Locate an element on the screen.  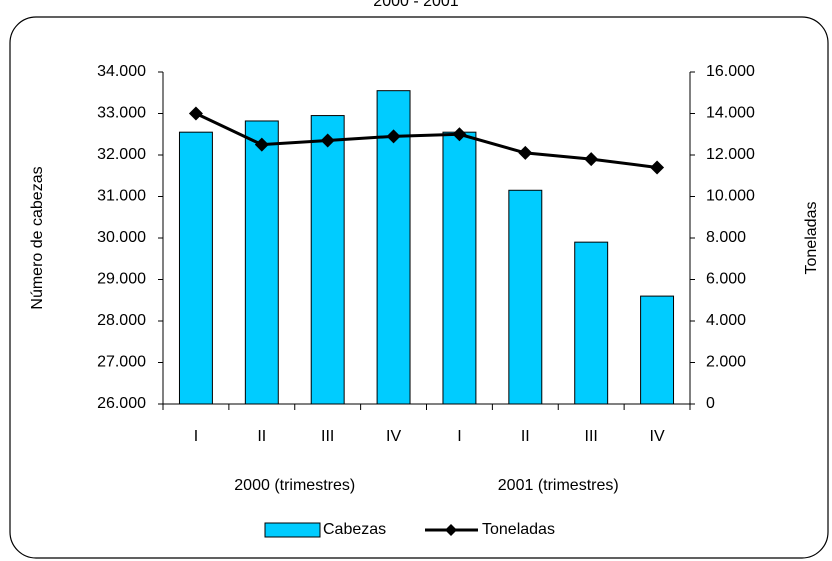
y2-tick-label: 6.000 is located at coordinates (726, 279).